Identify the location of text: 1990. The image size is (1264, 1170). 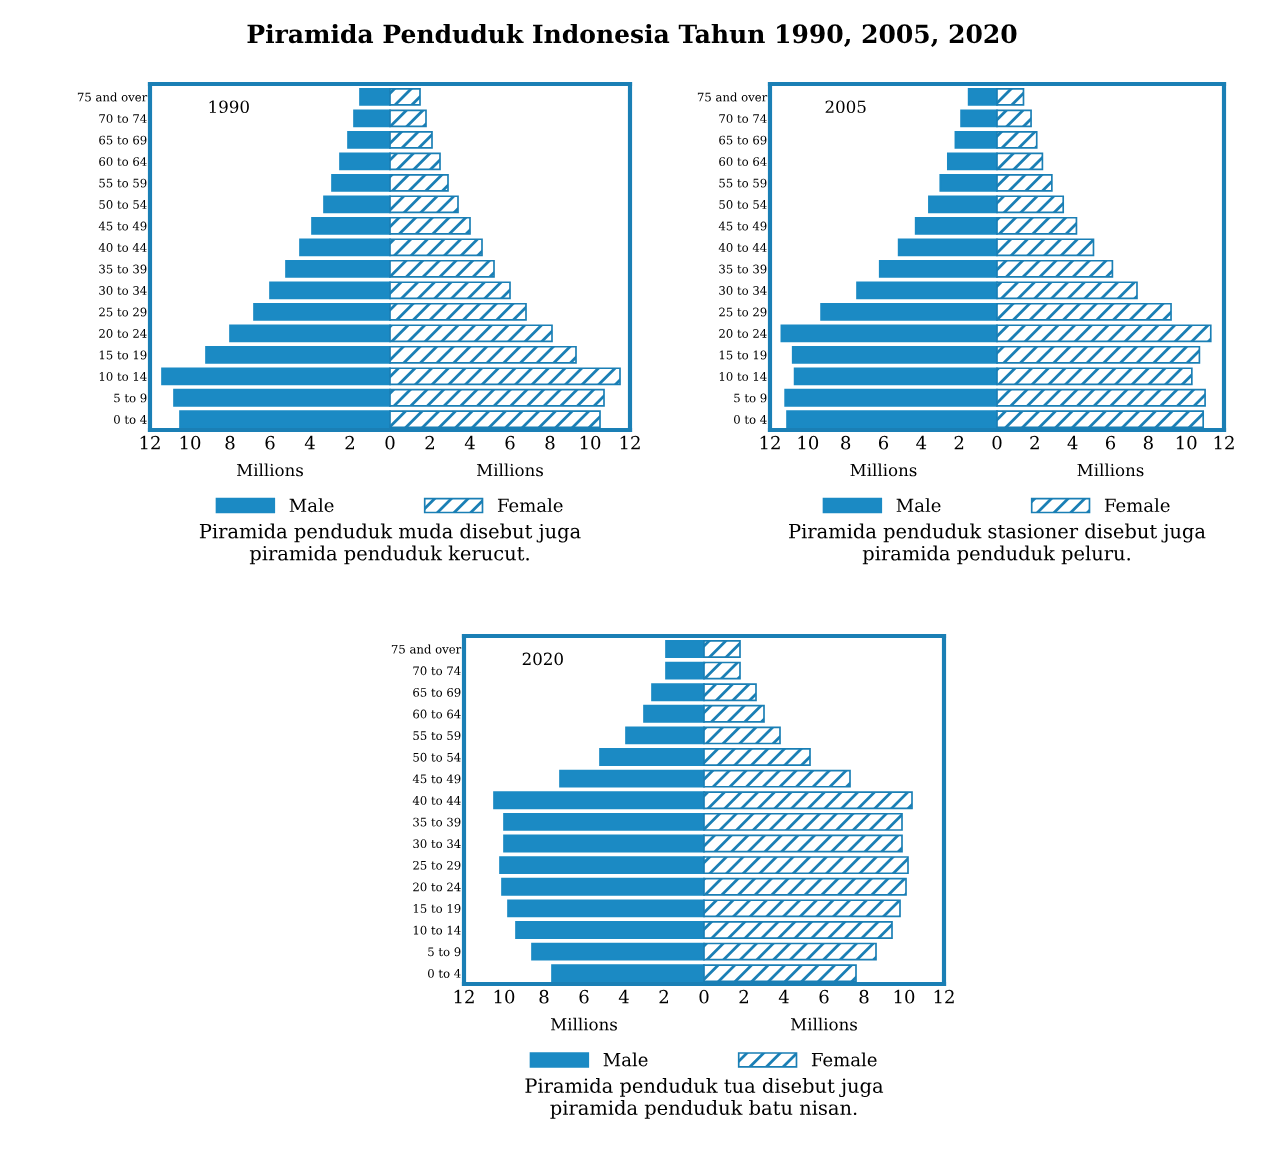
(229, 107).